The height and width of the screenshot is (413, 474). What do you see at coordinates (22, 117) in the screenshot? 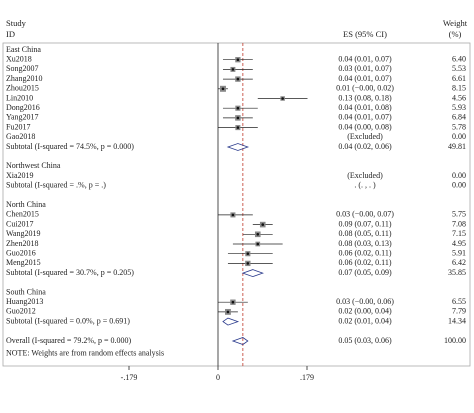
I see `study-id: Yang2017` at bounding box center [22, 117].